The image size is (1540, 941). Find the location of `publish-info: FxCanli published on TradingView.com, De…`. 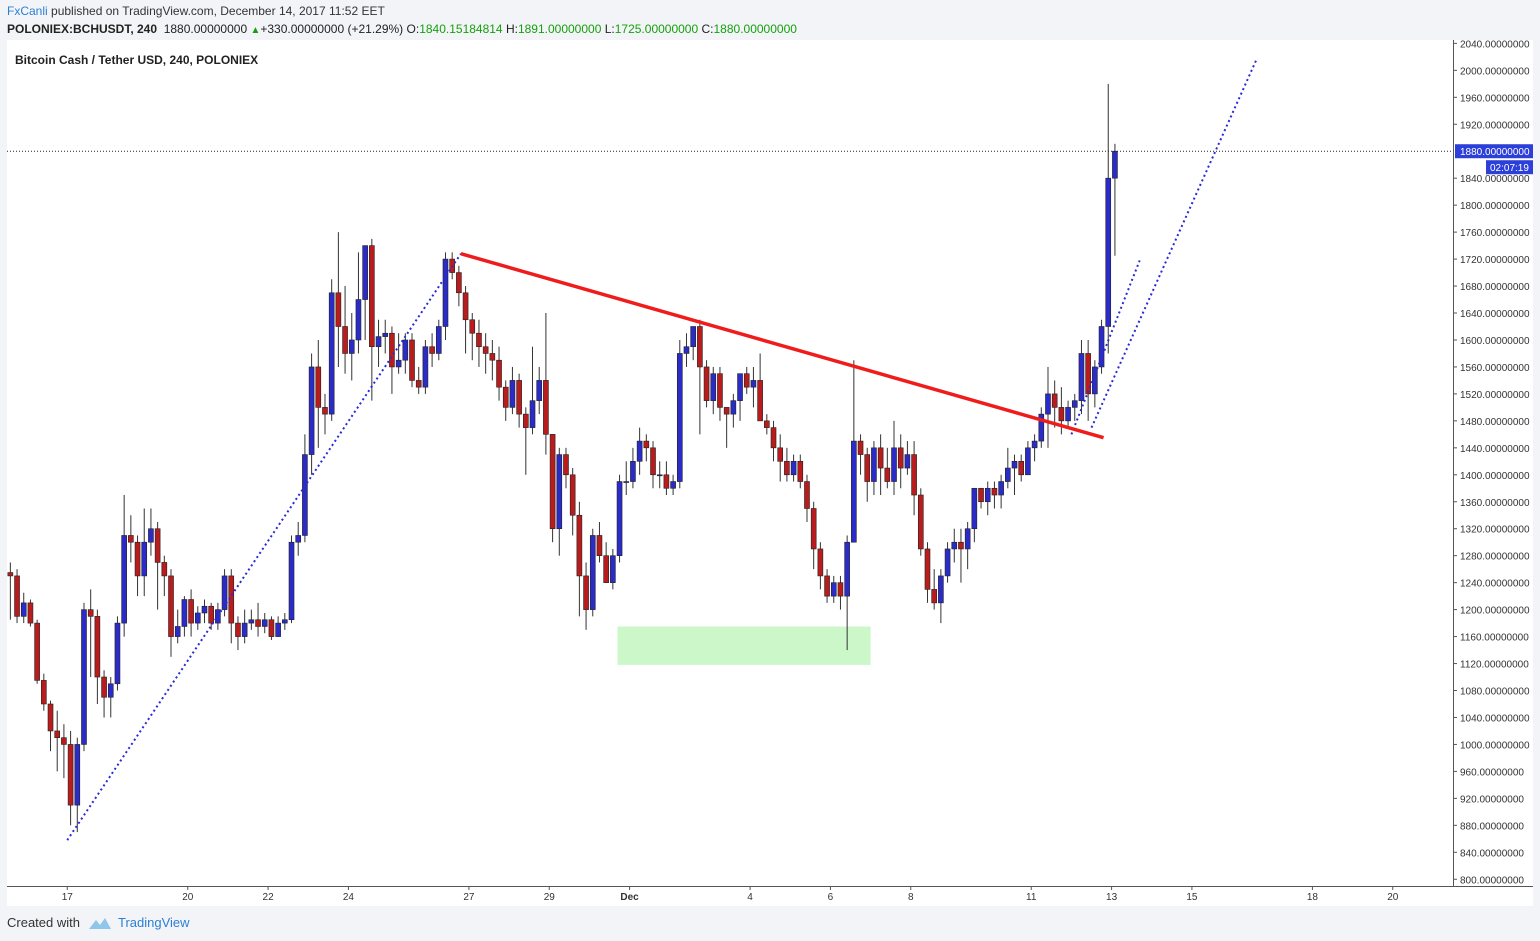

publish-info: FxCanli published on TradingView.com, De… is located at coordinates (196, 11).